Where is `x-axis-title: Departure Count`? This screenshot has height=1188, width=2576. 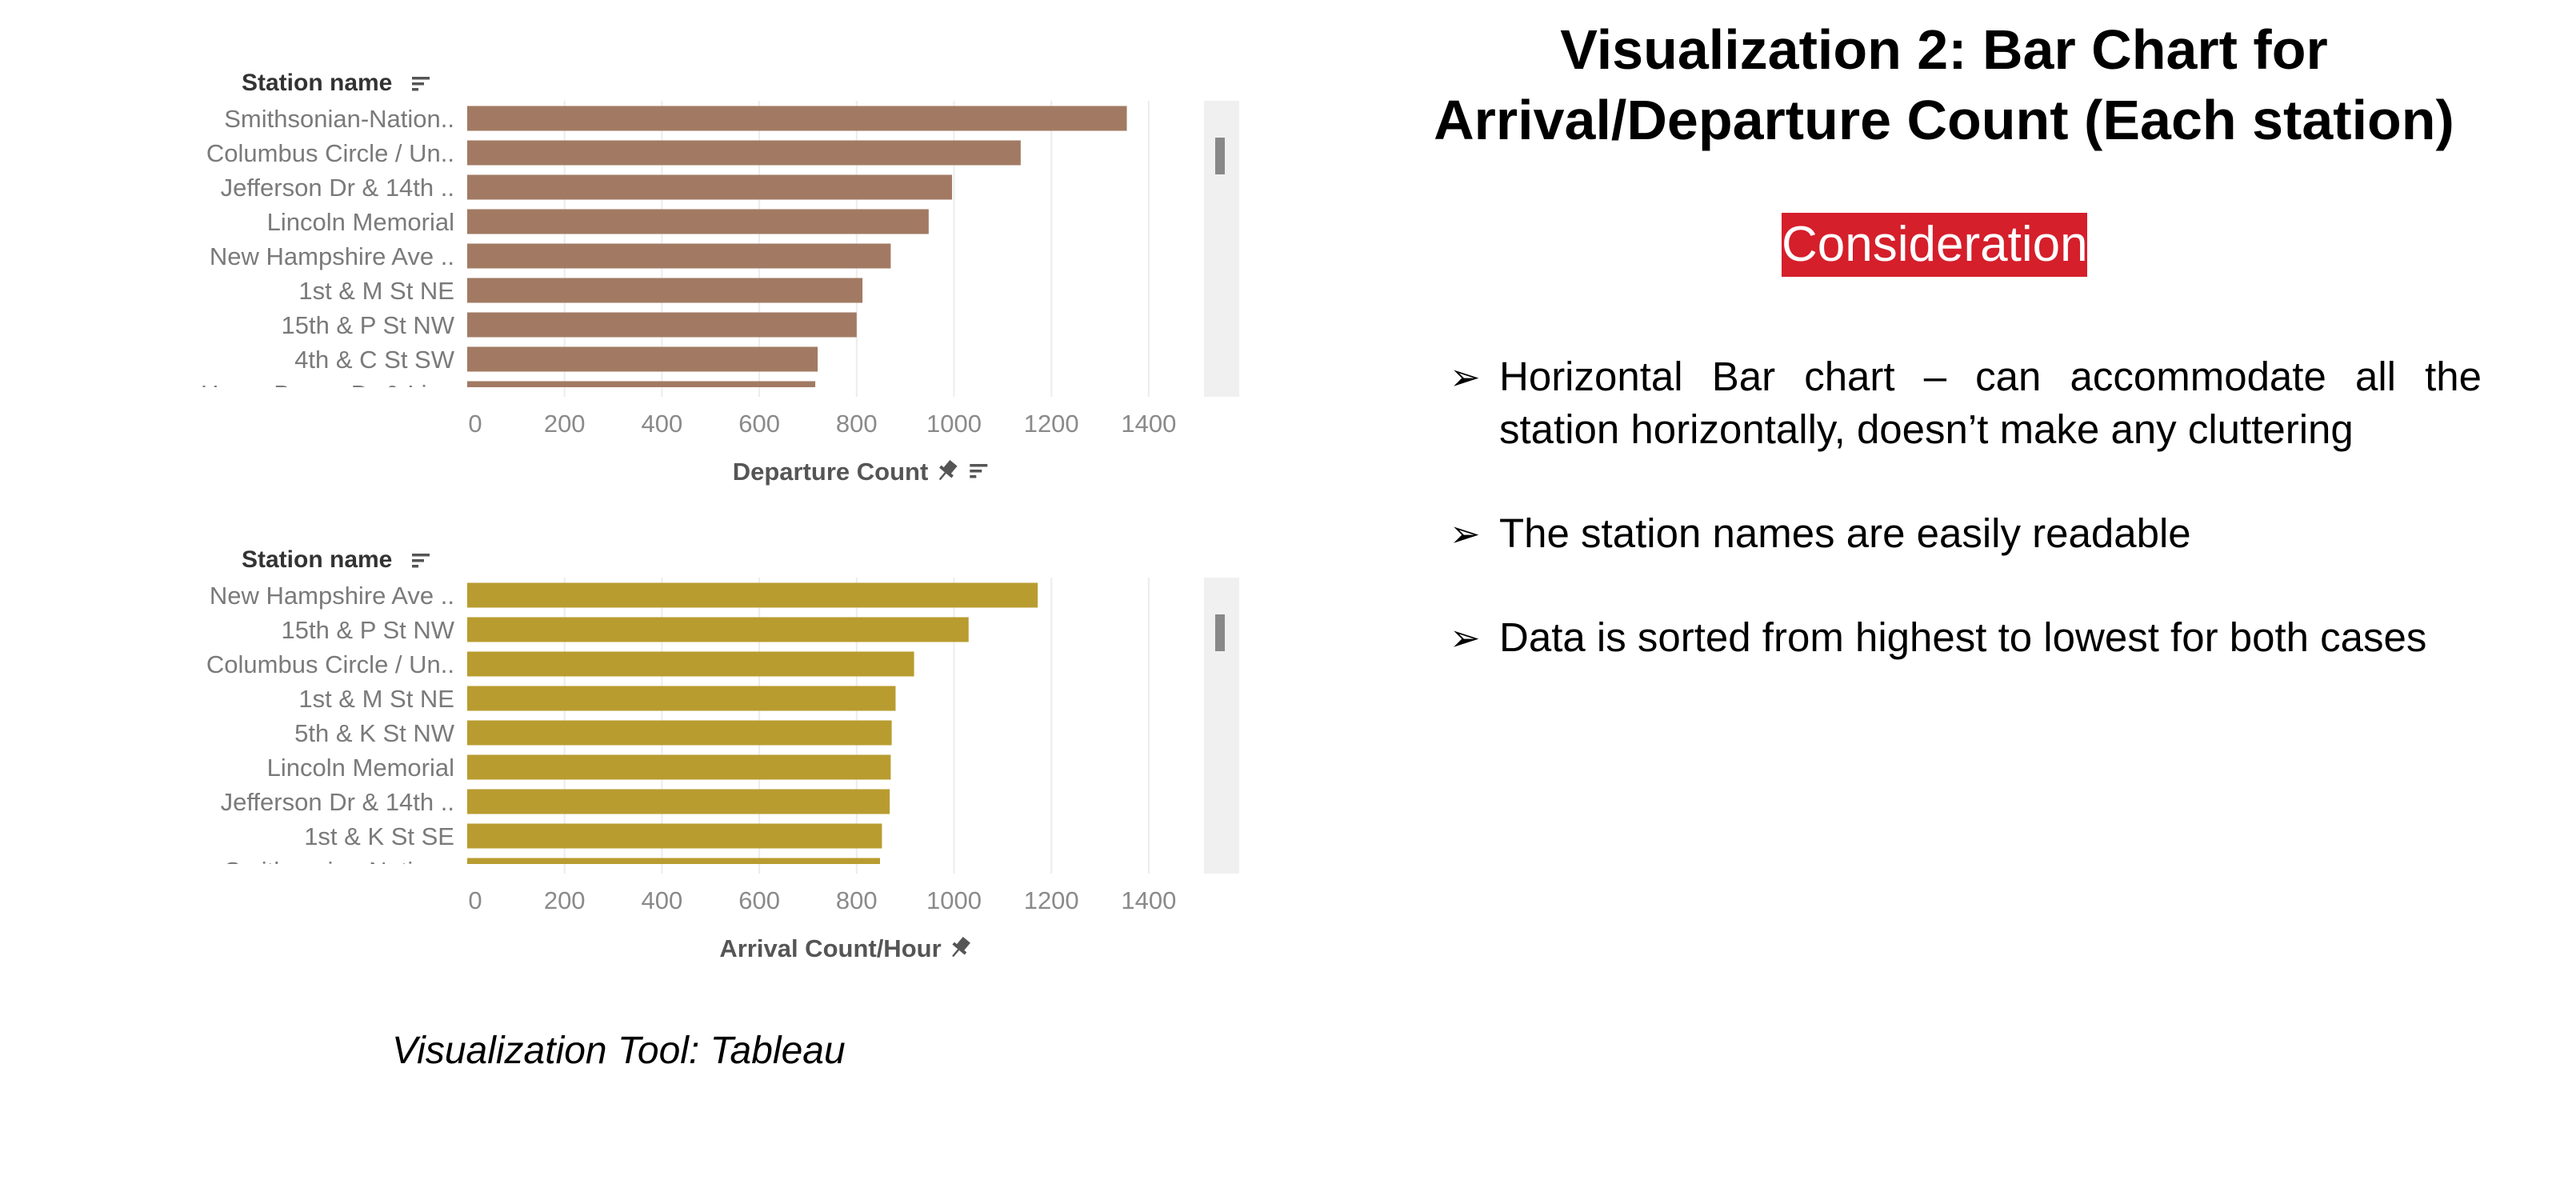 x-axis-title: Departure Count is located at coordinates (831, 472).